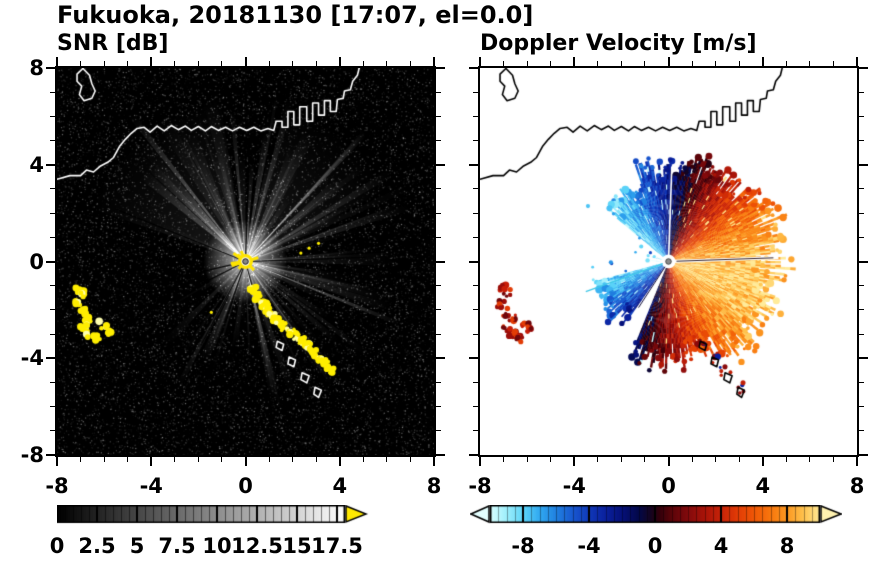 This screenshot has width=870, height=570. What do you see at coordinates (589, 546) in the screenshot?
I see `doppler-colorbar-label: -4` at bounding box center [589, 546].